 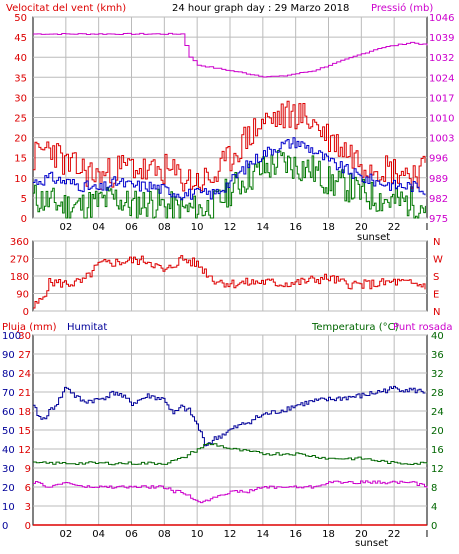 I want to click on rain-y-tick: 15, so click(x=24, y=431).